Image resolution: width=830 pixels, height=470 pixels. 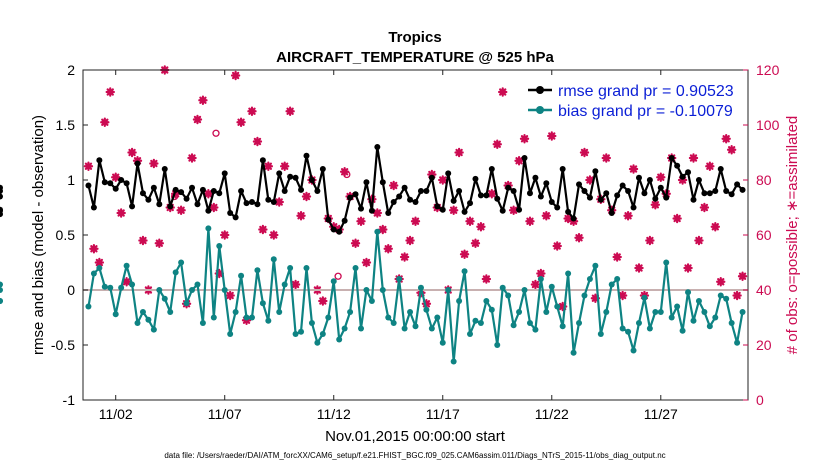 What do you see at coordinates (334, 414) in the screenshot?
I see `x-tick-label: 11/12` at bounding box center [334, 414].